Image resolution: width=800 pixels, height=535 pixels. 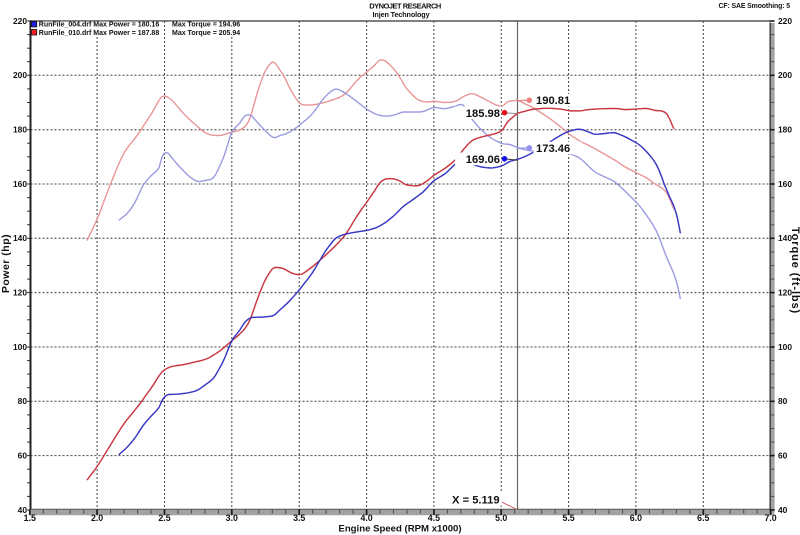 I want to click on svg-text: 5.0, so click(x=501, y=518).